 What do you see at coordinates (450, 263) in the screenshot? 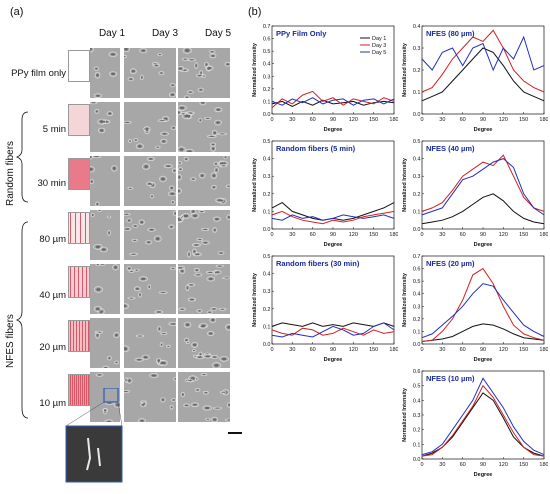
I see `chart-title: NFES (20 µm)` at bounding box center [450, 263].